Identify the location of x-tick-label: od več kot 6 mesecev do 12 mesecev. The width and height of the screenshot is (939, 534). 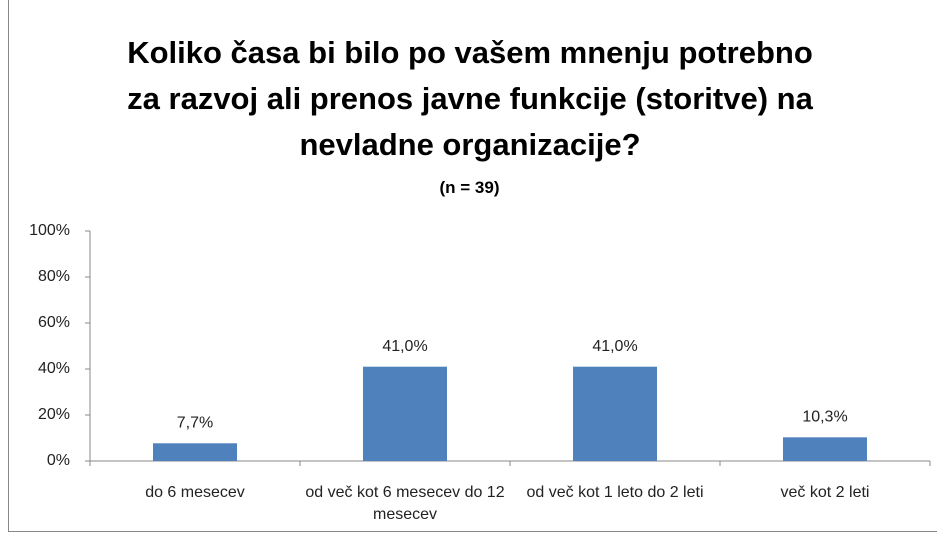
(405, 503).